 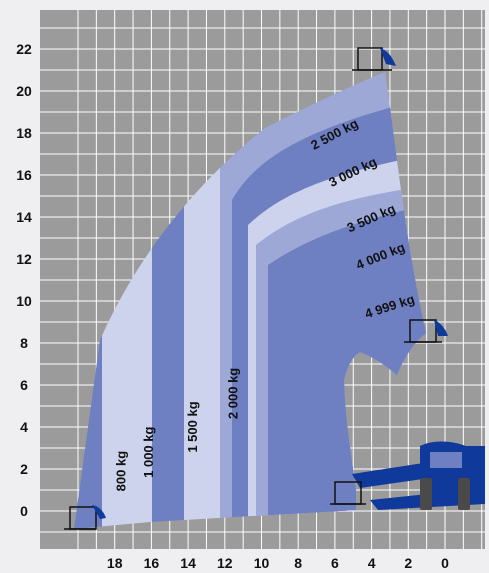 I want to click on y-tick-label: 14, so click(x=24, y=217).